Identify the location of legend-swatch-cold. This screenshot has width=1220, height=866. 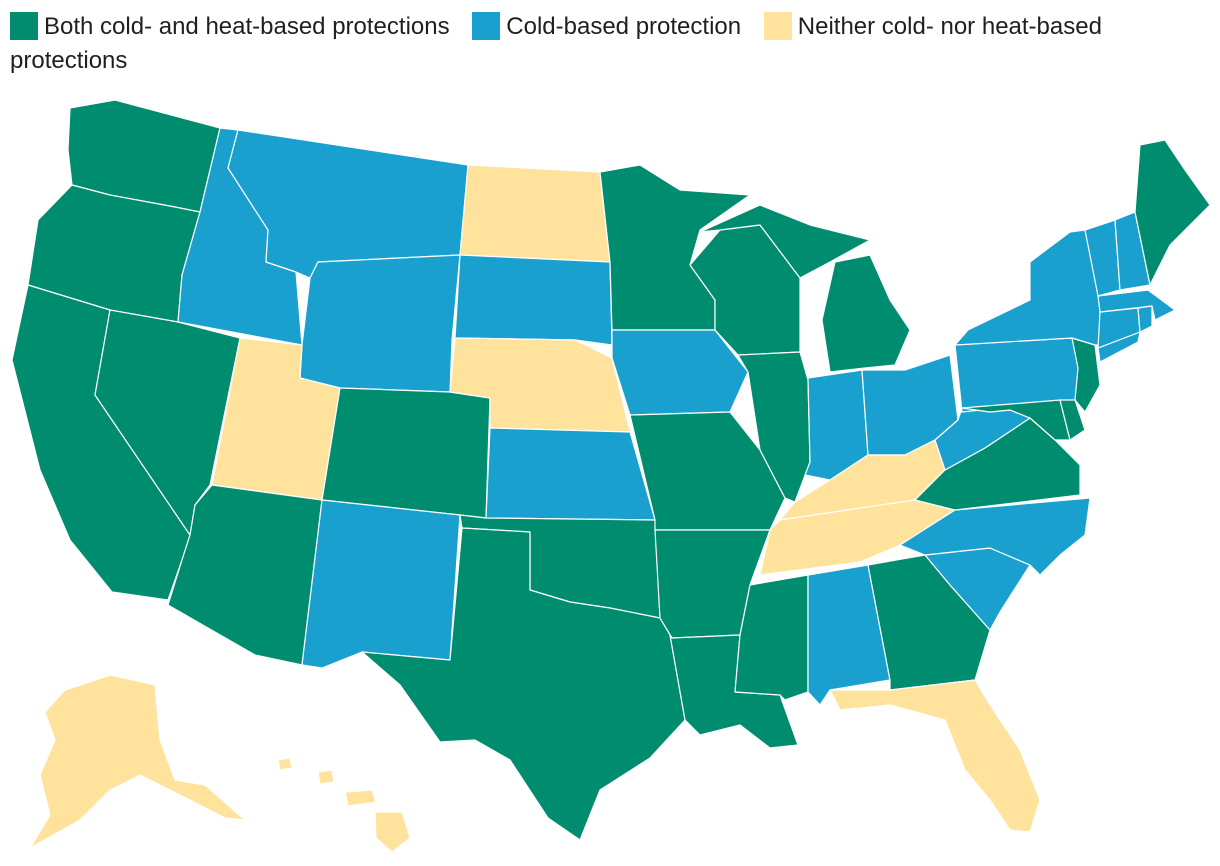
(486, 26).